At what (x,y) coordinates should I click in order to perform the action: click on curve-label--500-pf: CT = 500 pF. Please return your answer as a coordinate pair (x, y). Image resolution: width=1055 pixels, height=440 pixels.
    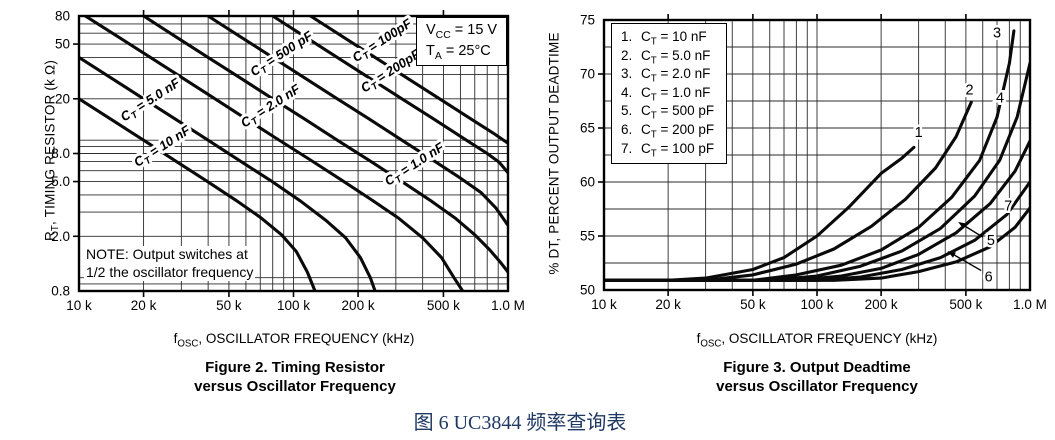
    Looking at the image, I should click on (282, 54).